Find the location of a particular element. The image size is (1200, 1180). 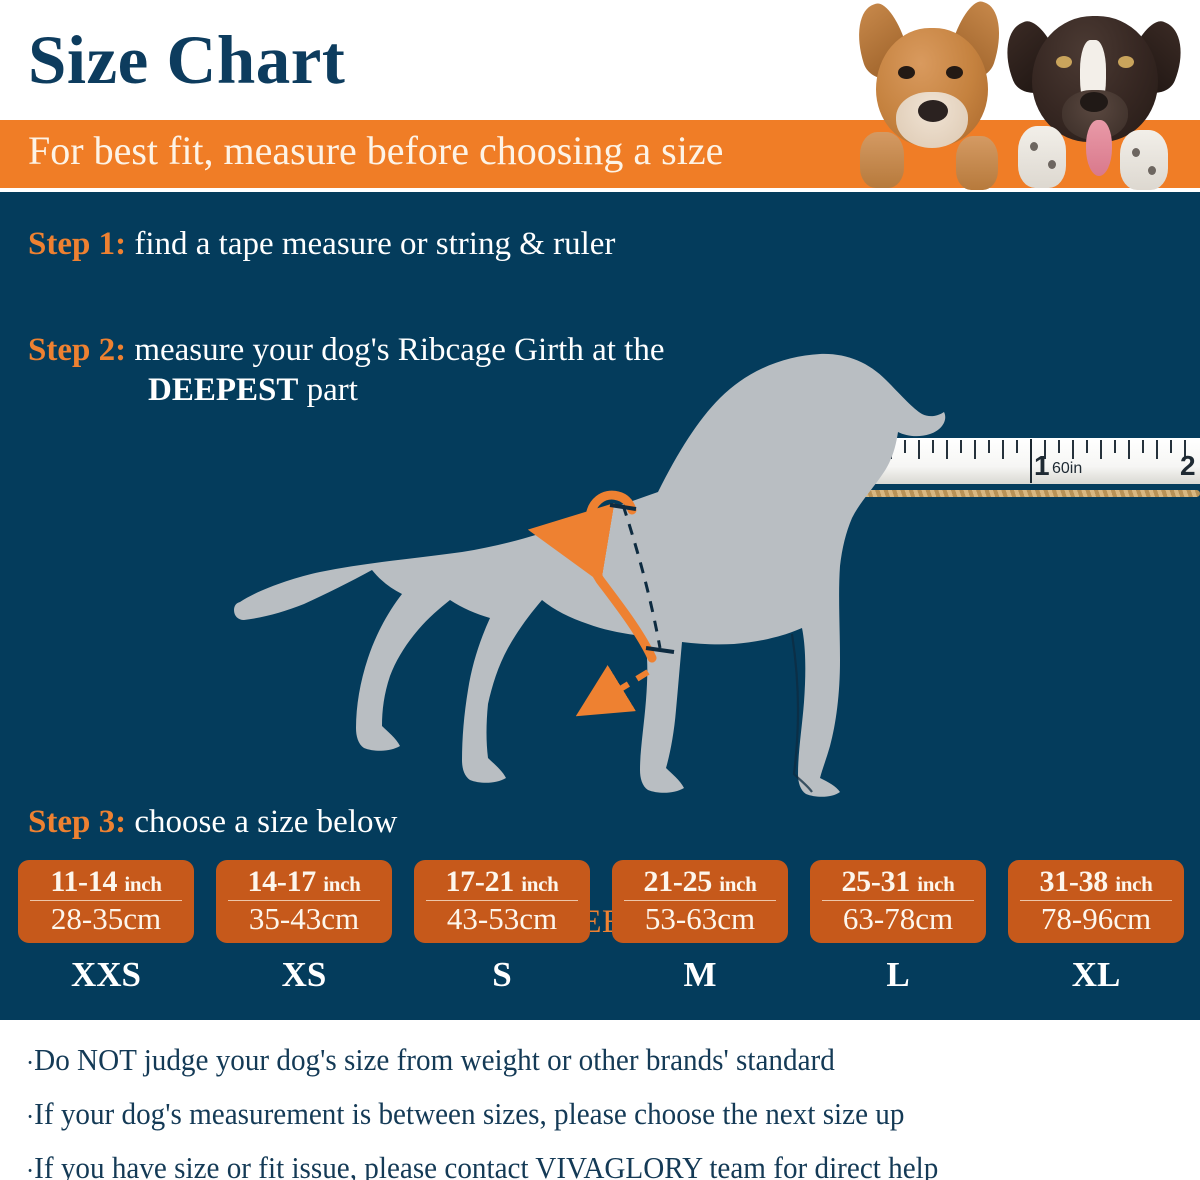

tan-dog-photo is located at coordinates (931, 95).